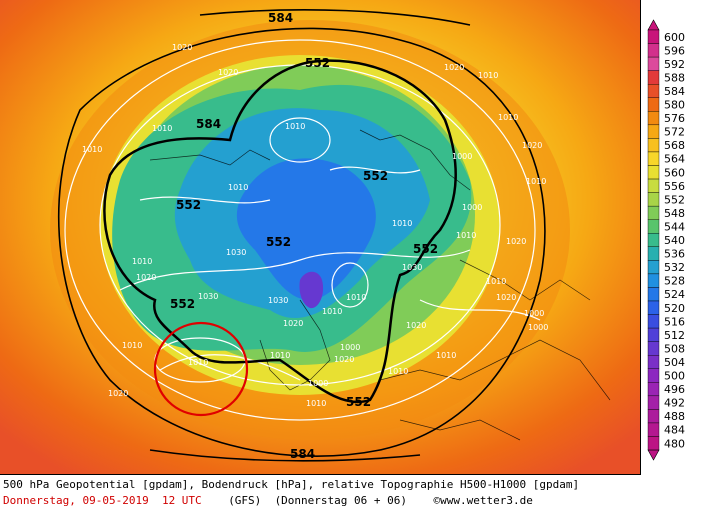 This screenshot has width=704, height=513. What do you see at coordinates (674, 403) in the screenshot?
I see `legend-label: 492` at bounding box center [674, 403].